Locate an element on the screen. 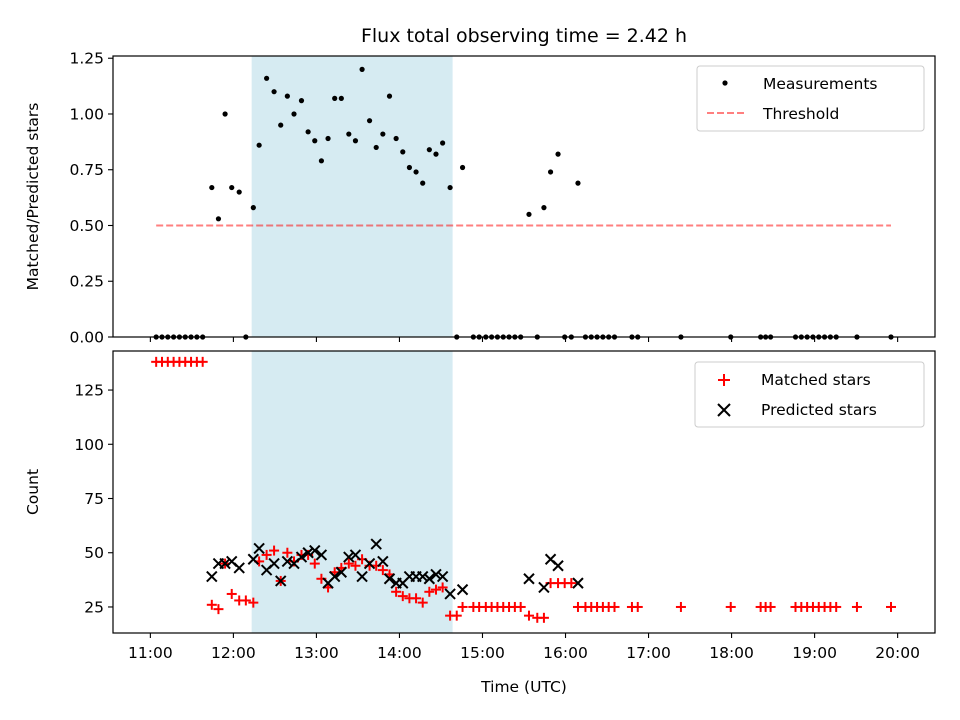 The width and height of the screenshot is (960, 720). x-tick-label: 12:00 is located at coordinates (233, 653).